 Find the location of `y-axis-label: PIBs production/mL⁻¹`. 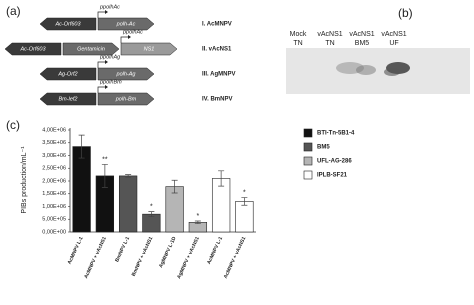

y-axis-label: PIBs production/mL⁻¹ is located at coordinates (24, 180).